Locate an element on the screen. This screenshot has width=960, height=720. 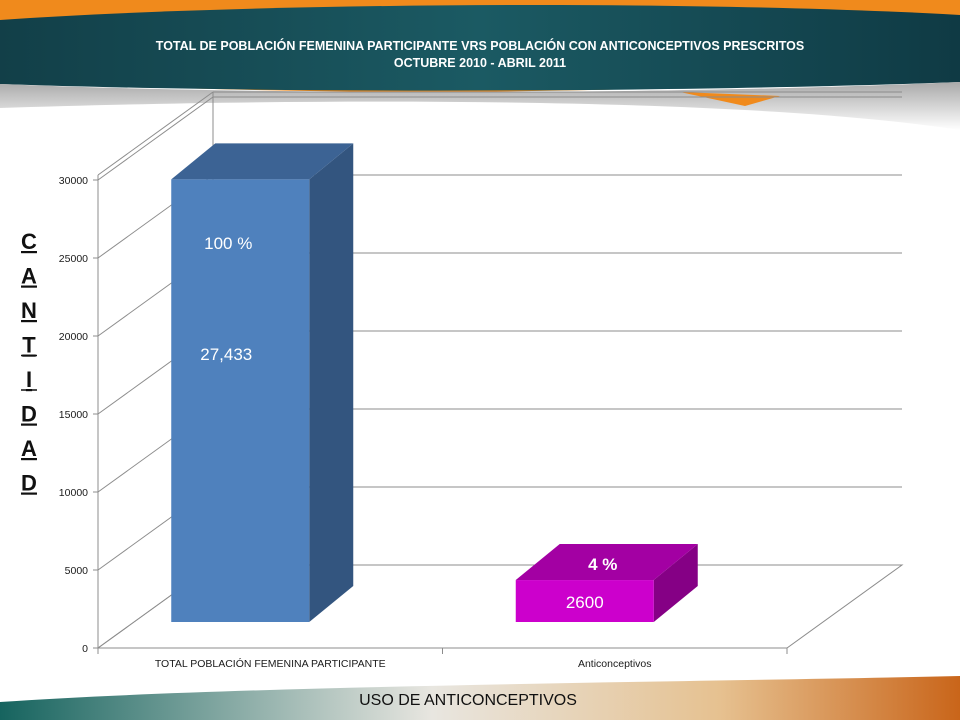
chart-subtitle: OCTUBRE 2010 - ABRIL 2011 is located at coordinates (480, 63).